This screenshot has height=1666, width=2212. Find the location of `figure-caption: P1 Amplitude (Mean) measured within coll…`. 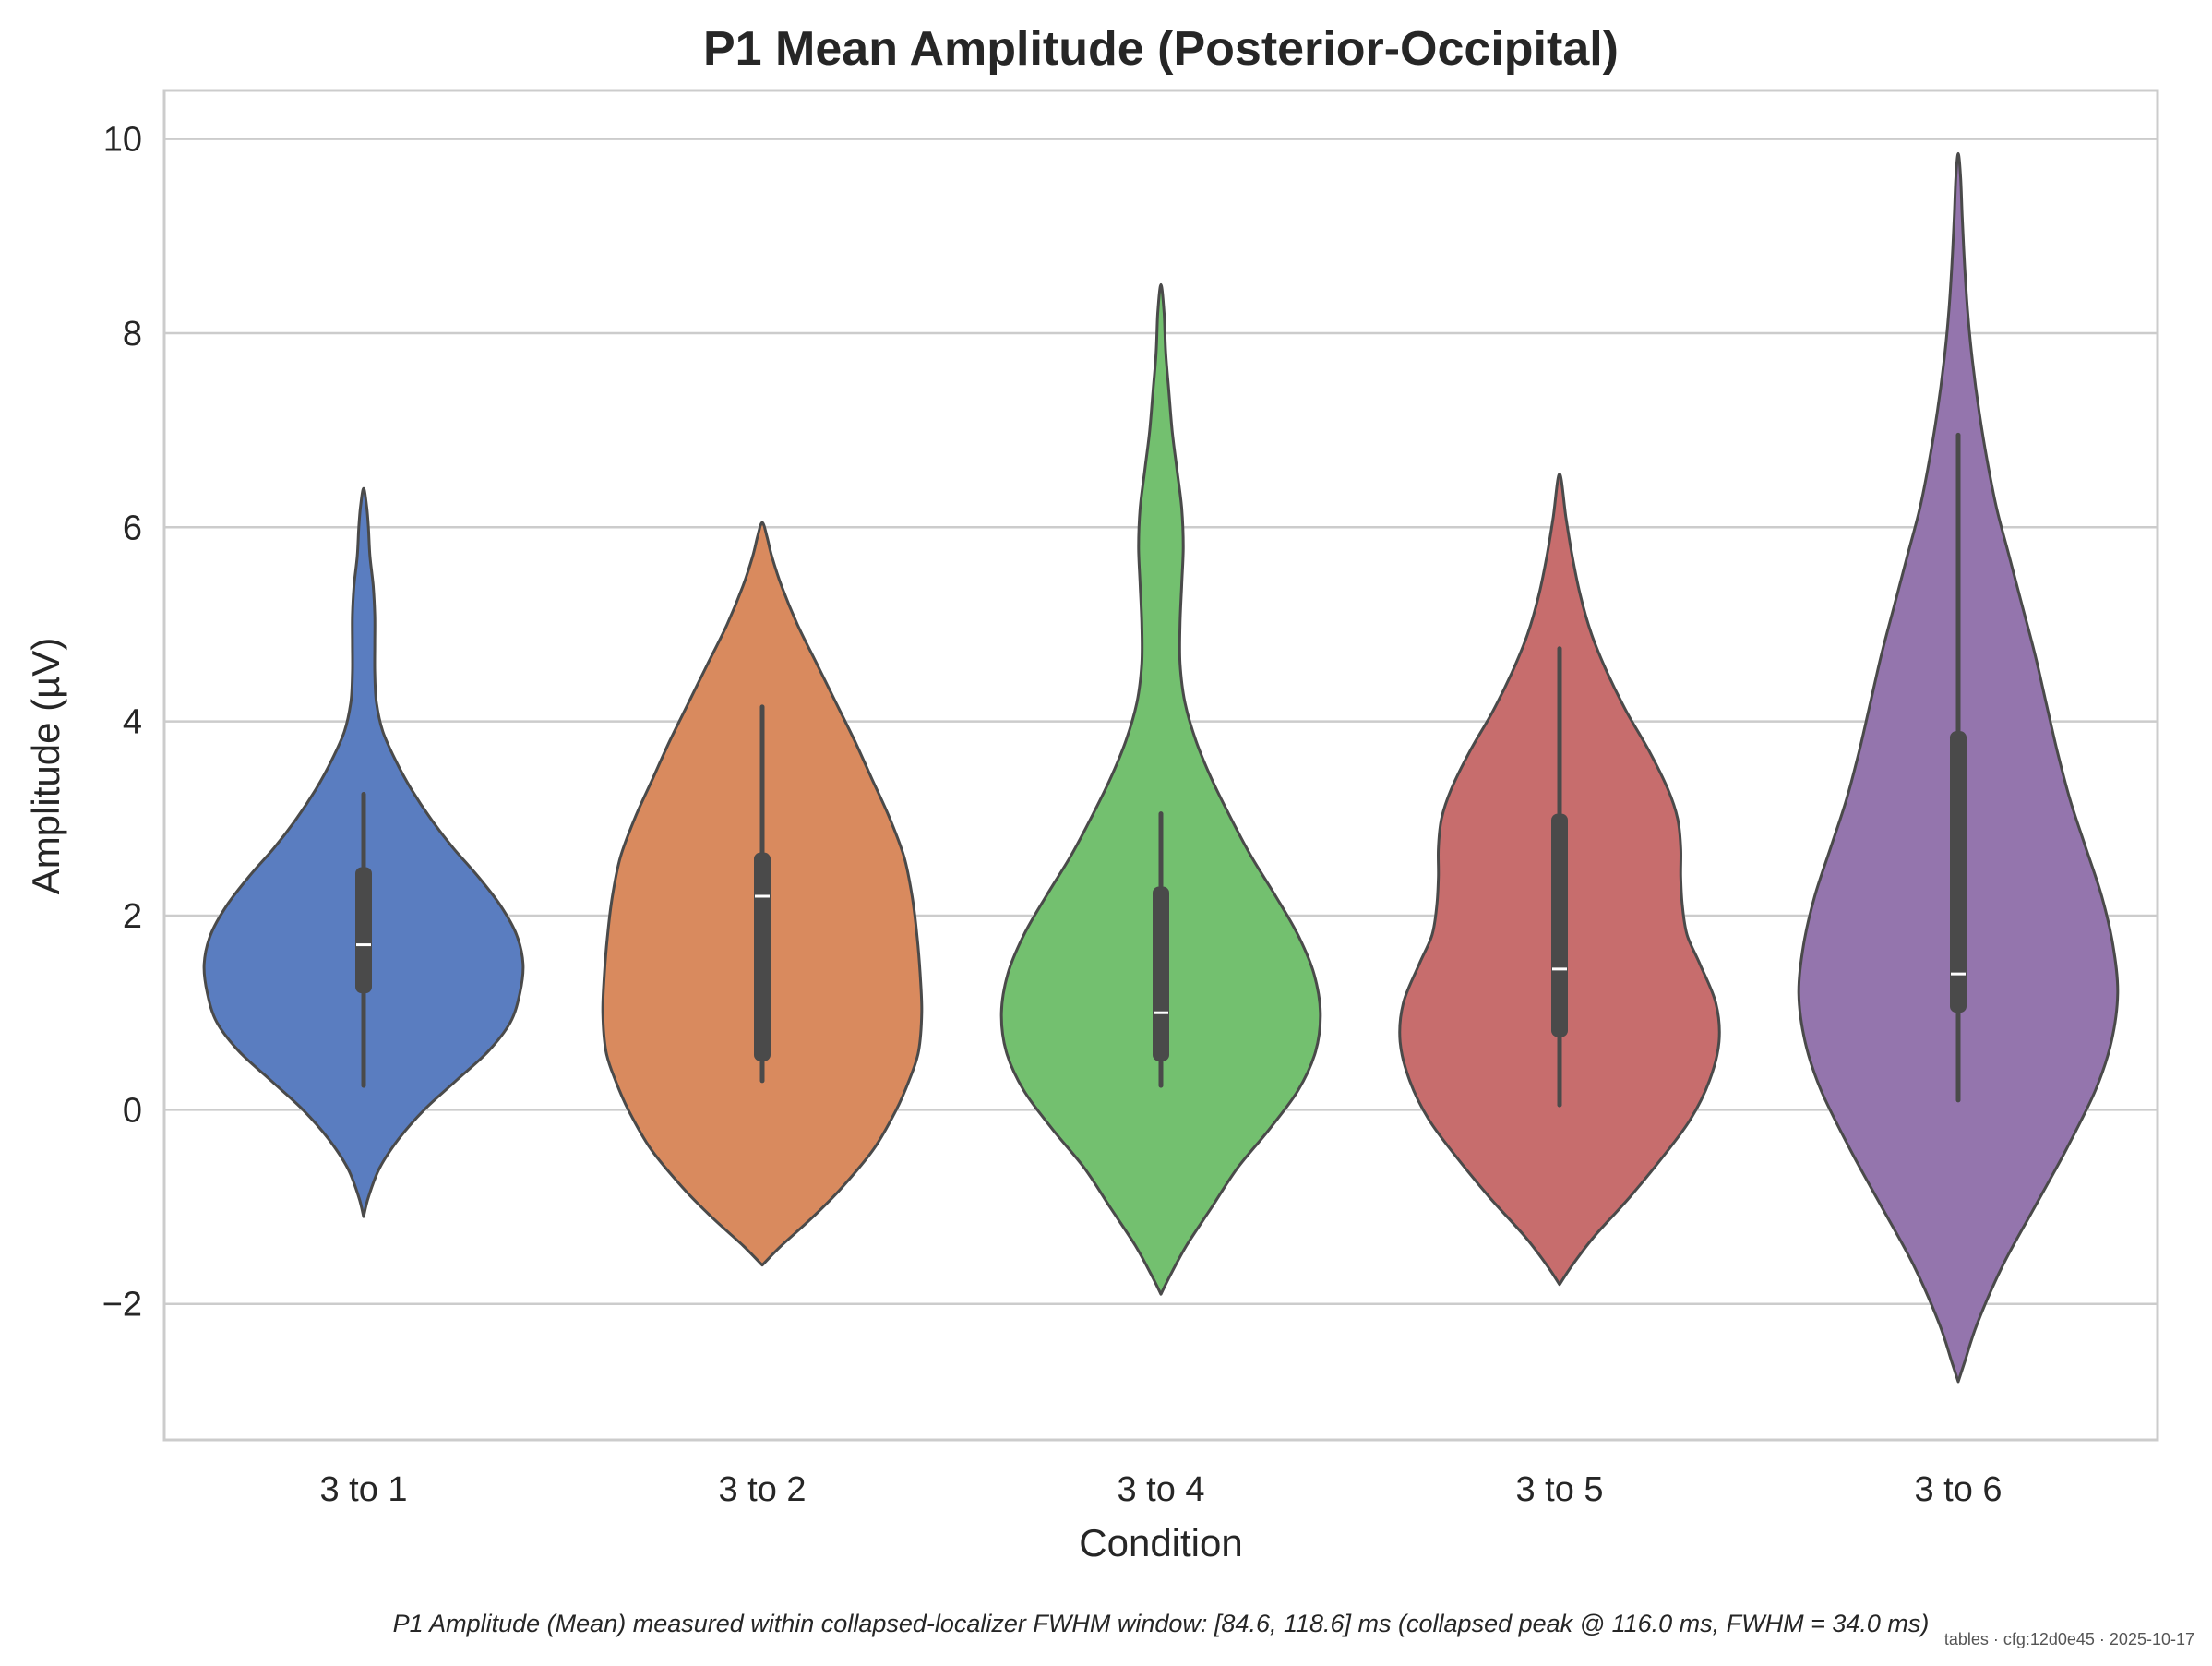

figure-caption: P1 Amplitude (Mean) measured within coll… is located at coordinates (1161, 1623).